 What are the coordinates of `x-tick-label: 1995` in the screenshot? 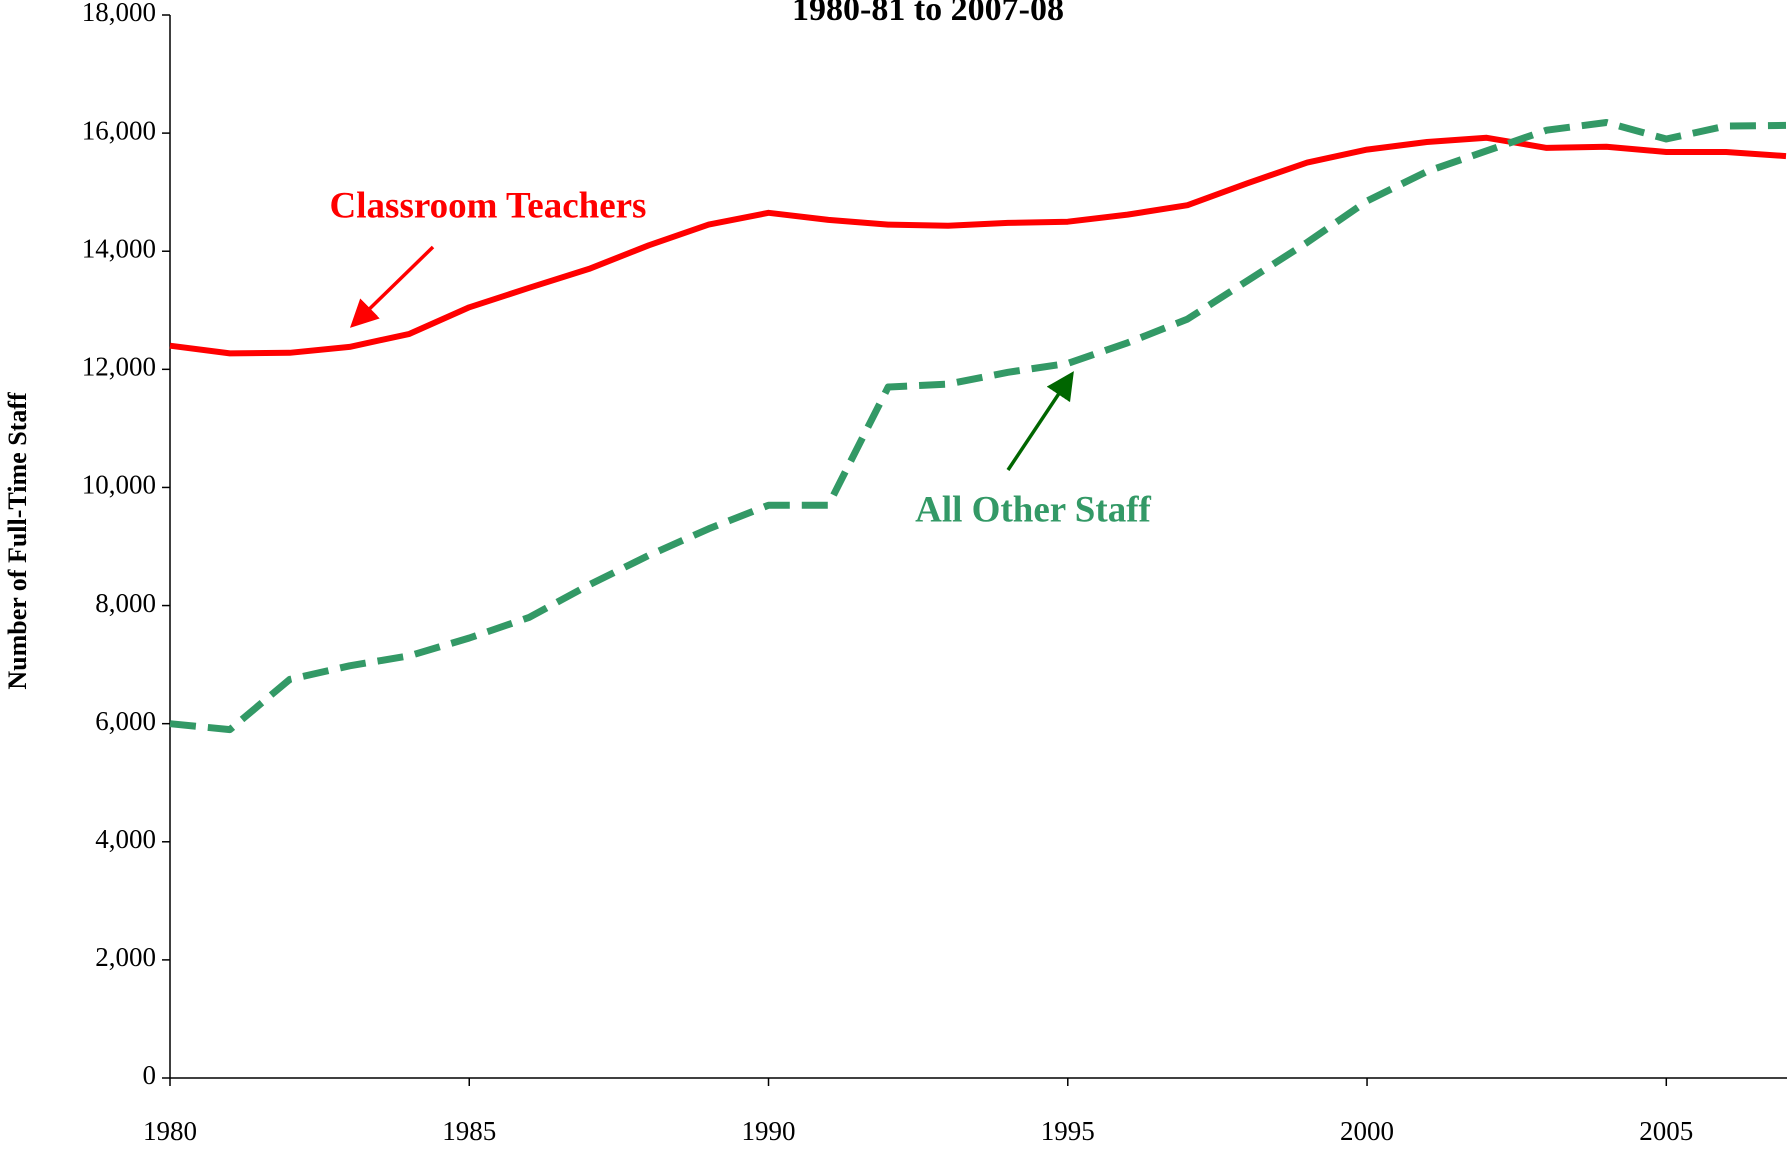 It's located at (1068, 1131).